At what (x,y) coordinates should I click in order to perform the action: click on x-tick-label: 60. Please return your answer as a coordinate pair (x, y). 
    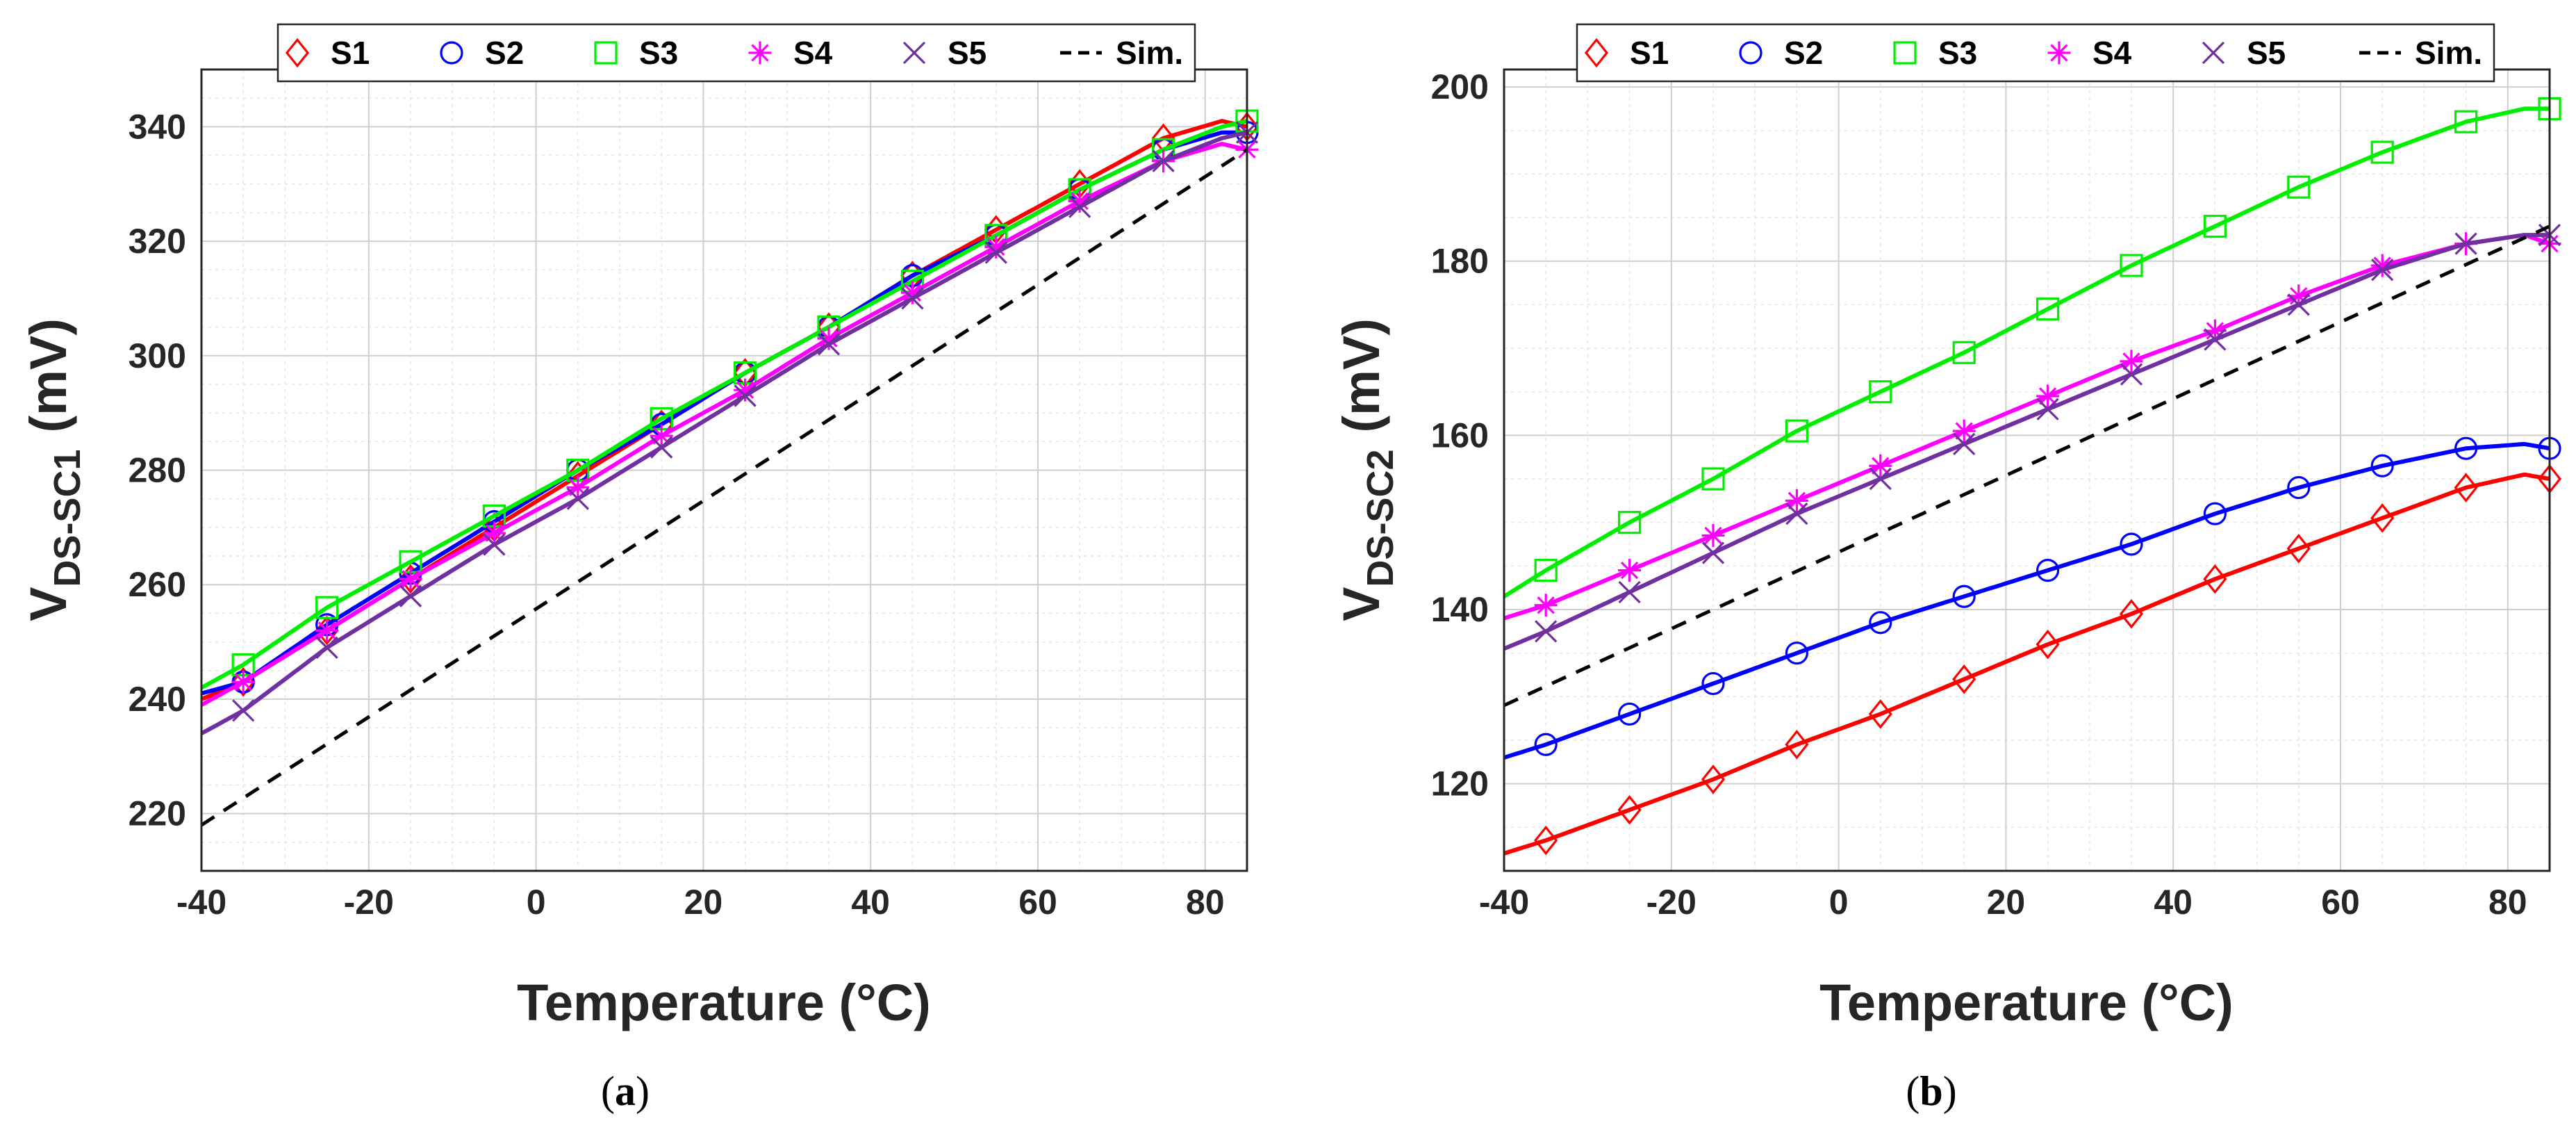
    Looking at the image, I should click on (2340, 902).